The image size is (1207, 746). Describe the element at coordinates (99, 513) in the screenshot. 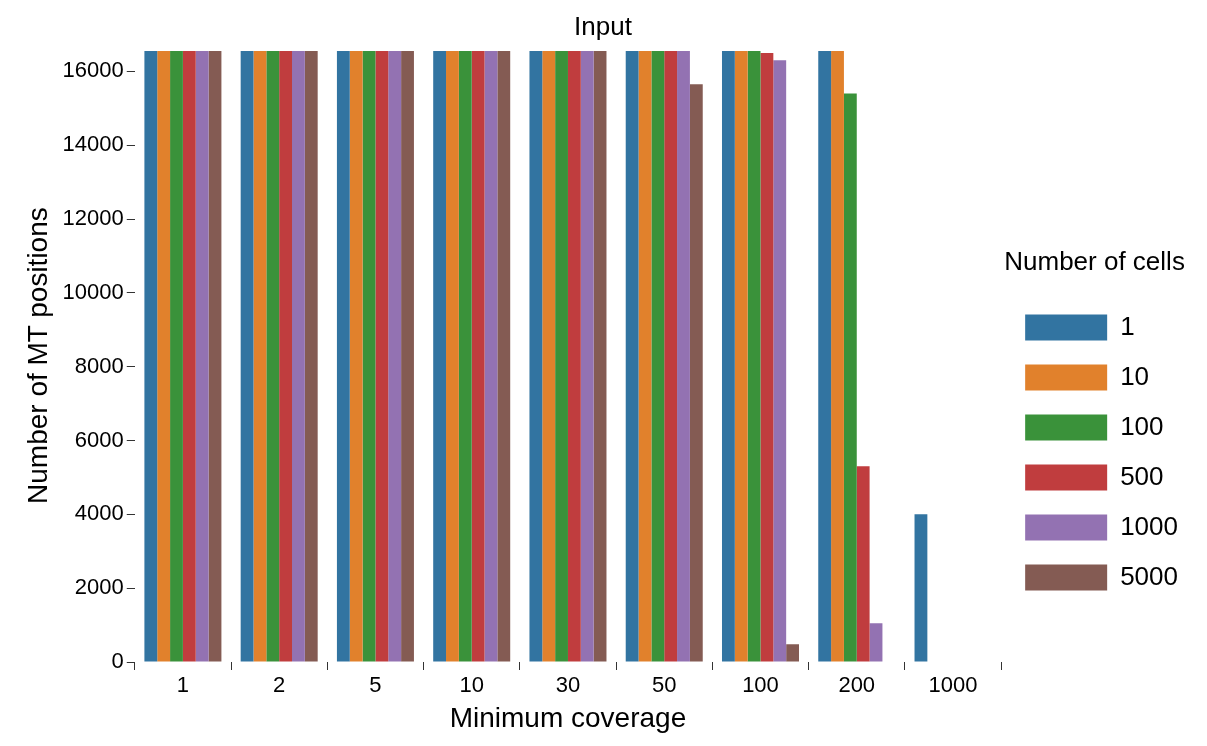

I see `y-tick-label: 4000` at that location.